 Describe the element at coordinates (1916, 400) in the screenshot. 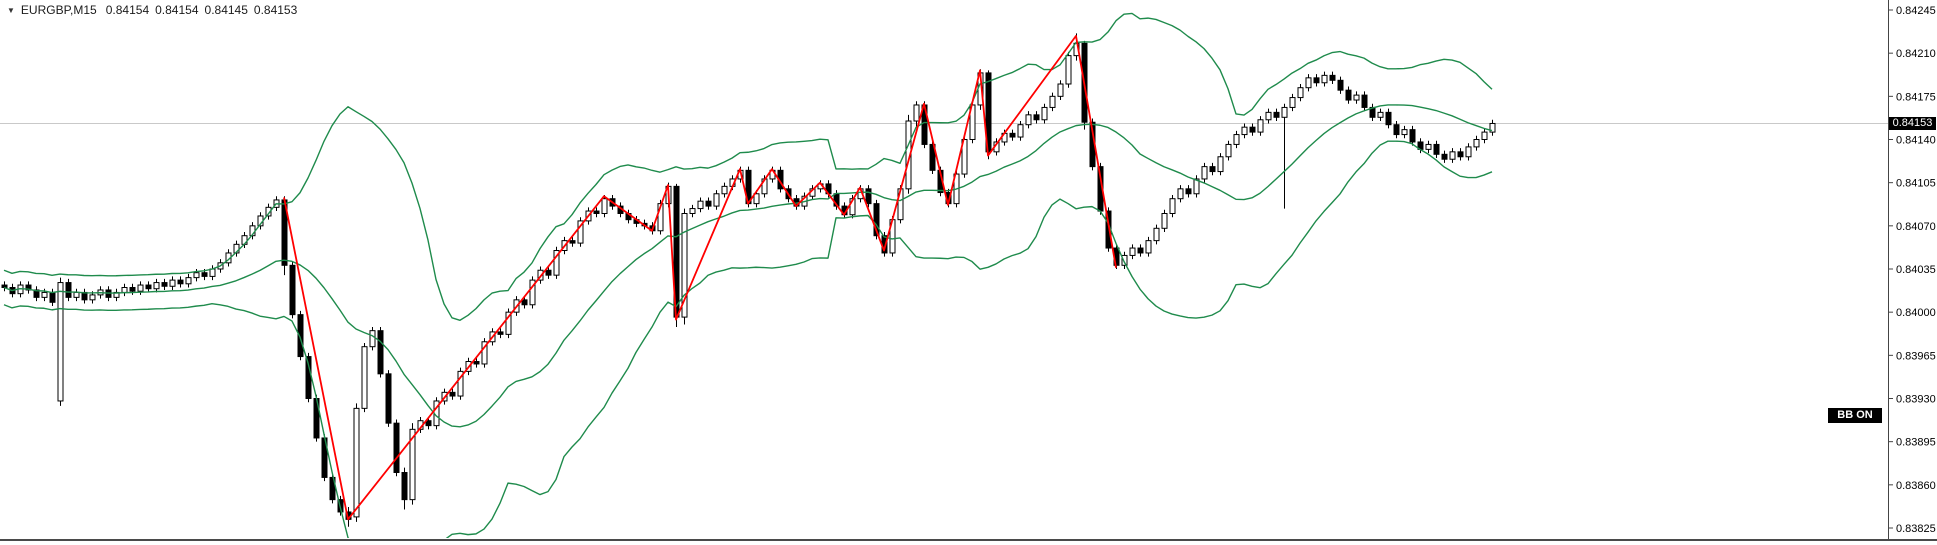

I see `axis-tick-label: 0.83930` at that location.